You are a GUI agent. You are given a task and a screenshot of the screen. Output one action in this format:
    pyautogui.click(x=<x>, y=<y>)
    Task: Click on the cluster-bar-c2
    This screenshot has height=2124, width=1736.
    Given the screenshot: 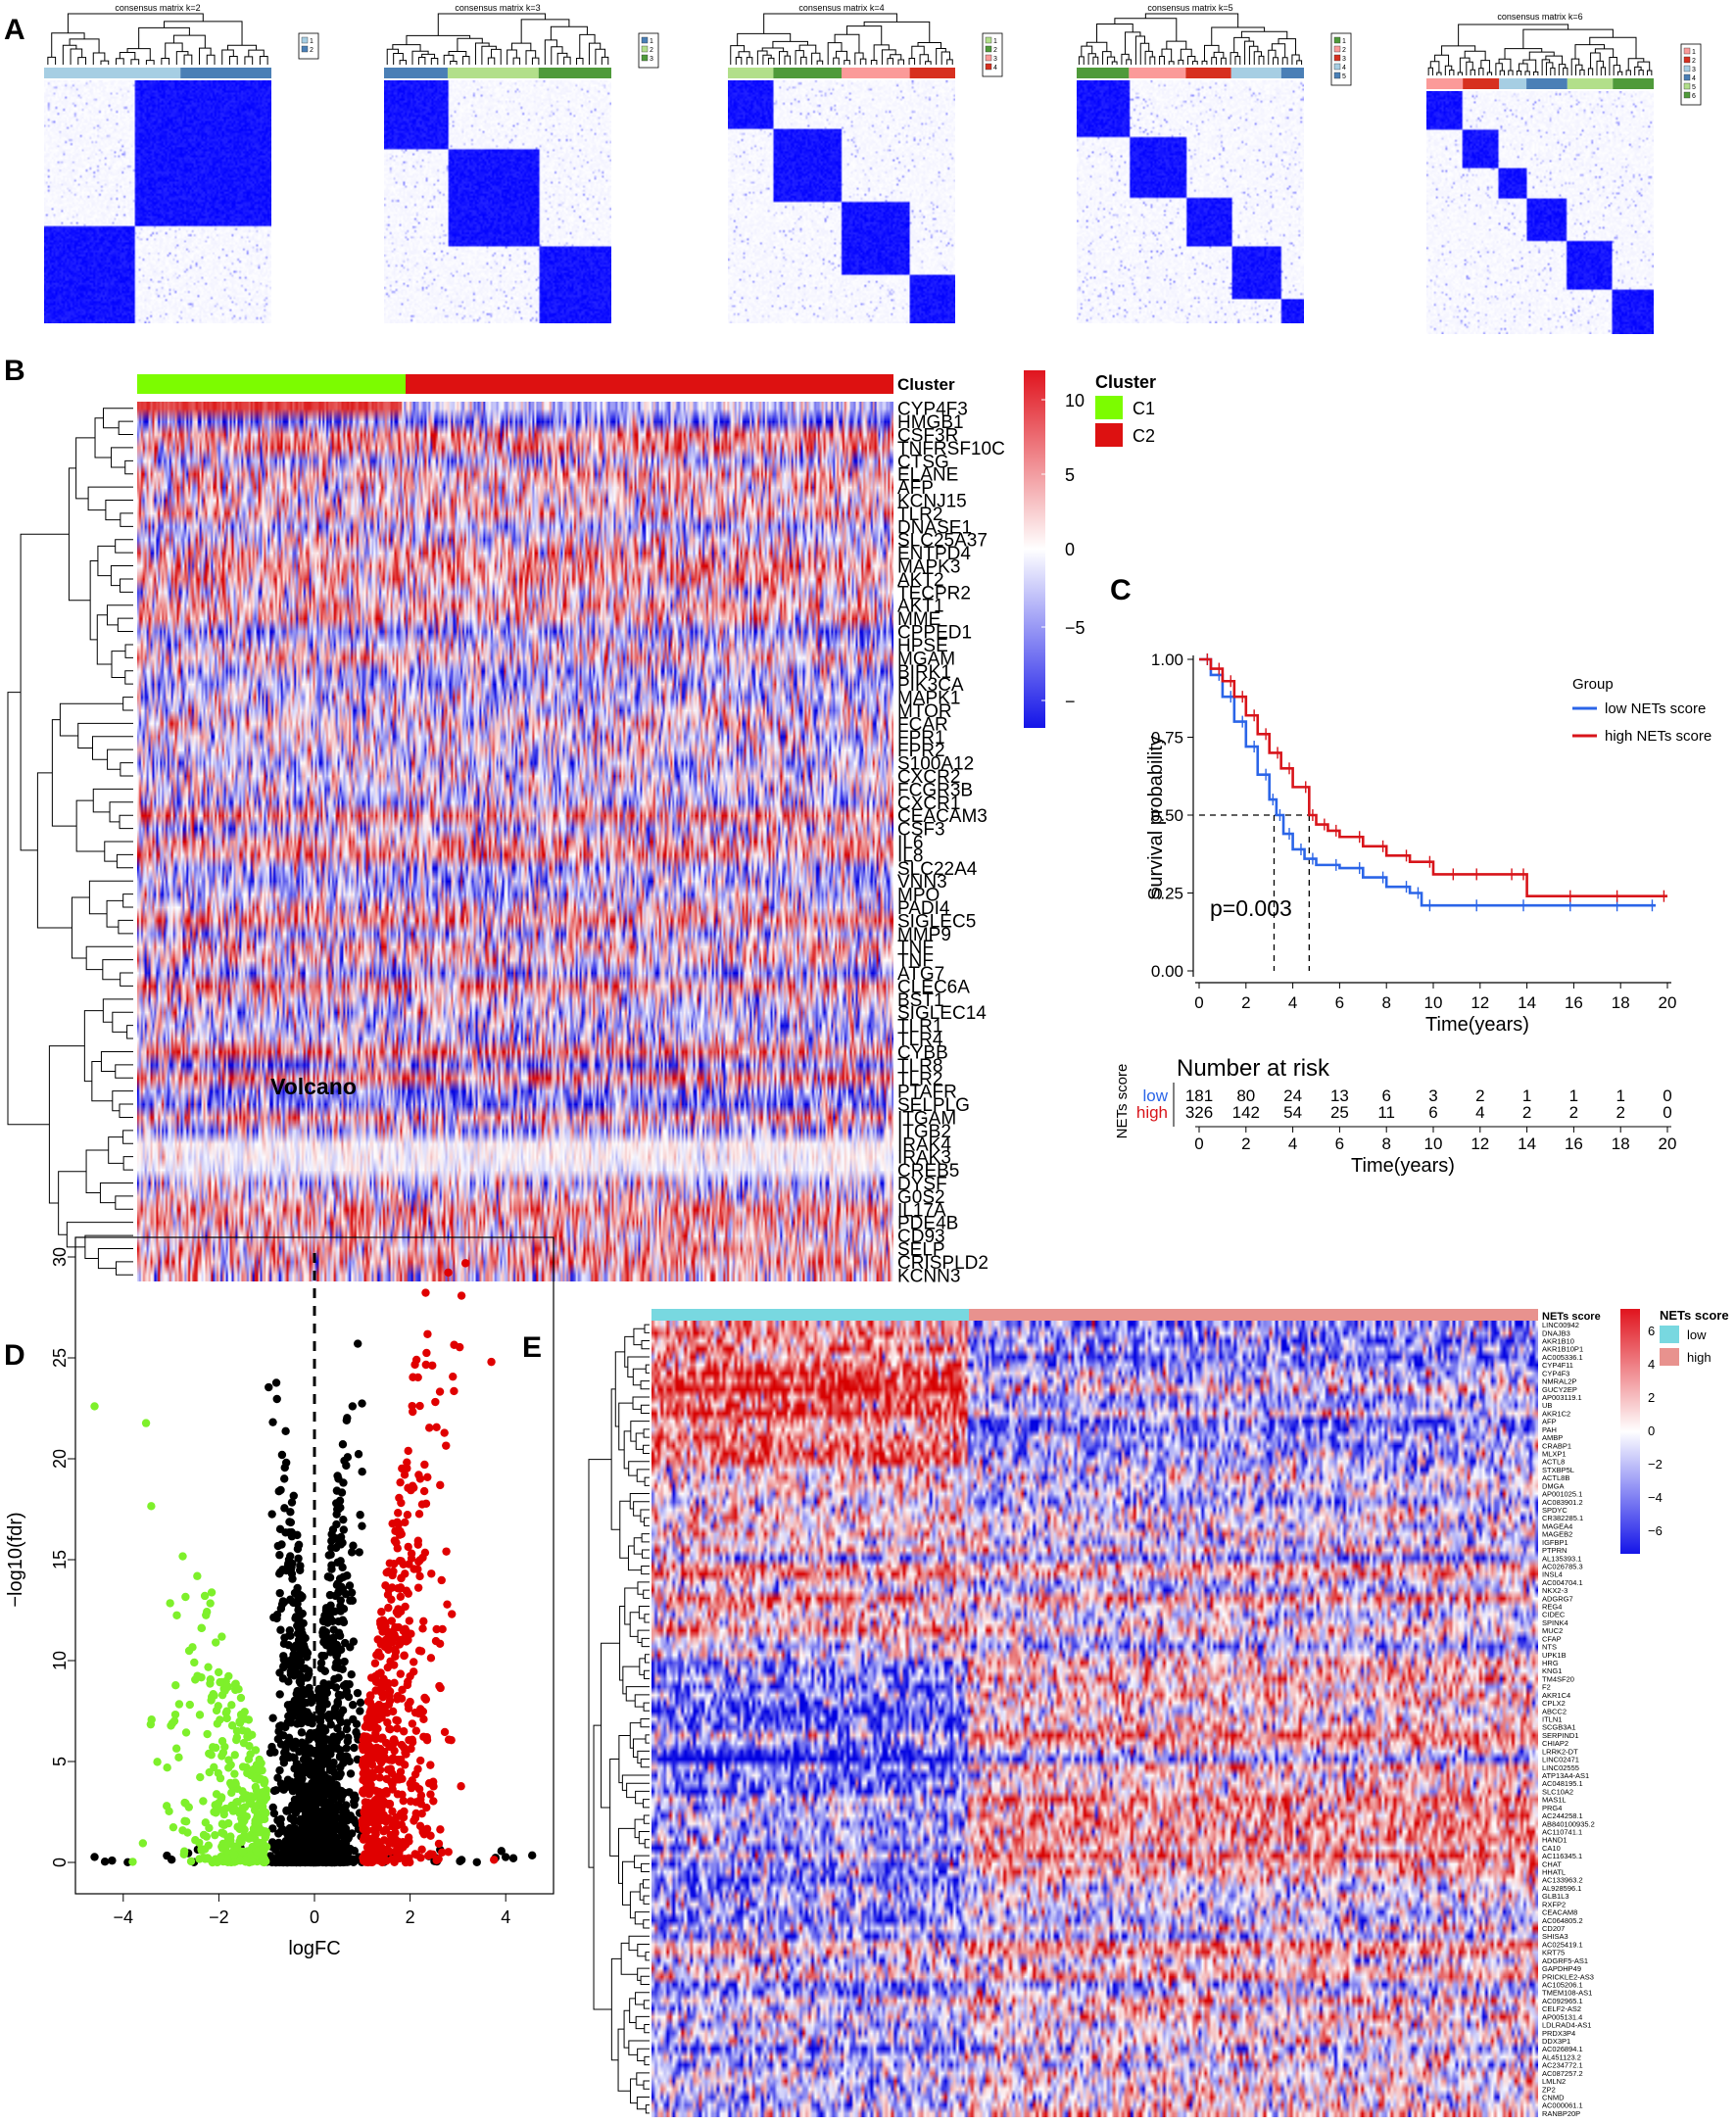 What is the action you would take?
    pyautogui.click(x=650, y=384)
    